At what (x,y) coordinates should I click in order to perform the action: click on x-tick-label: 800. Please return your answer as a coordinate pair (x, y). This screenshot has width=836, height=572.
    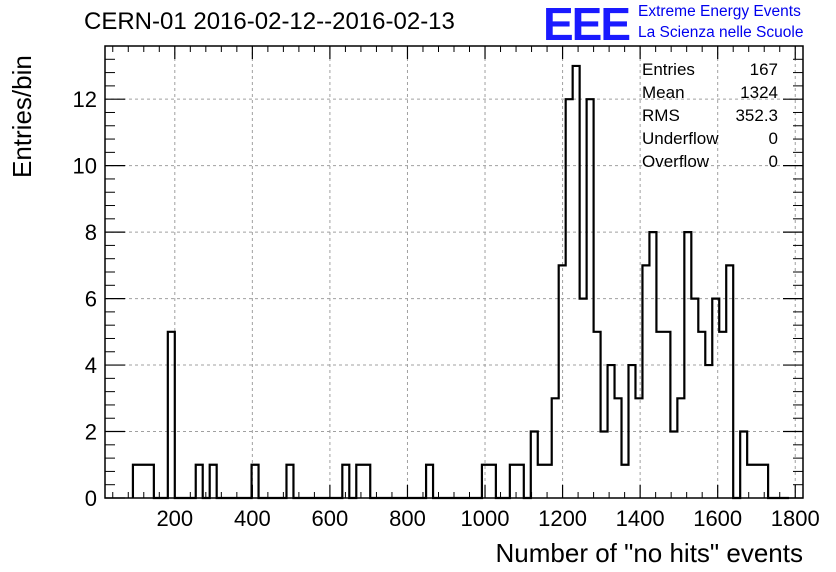
    Looking at the image, I should click on (407, 518).